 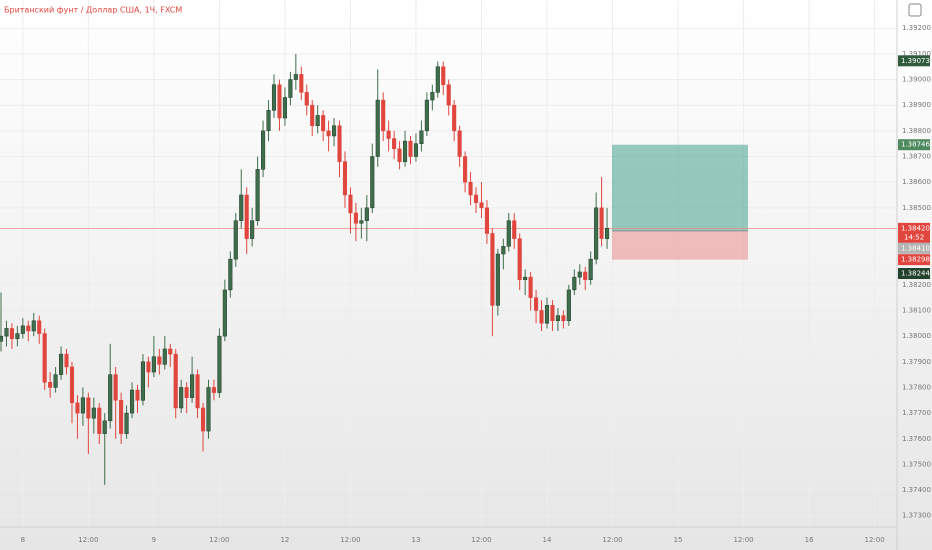 What do you see at coordinates (916, 362) in the screenshot?
I see `y-tick-label: 1.37900` at bounding box center [916, 362].